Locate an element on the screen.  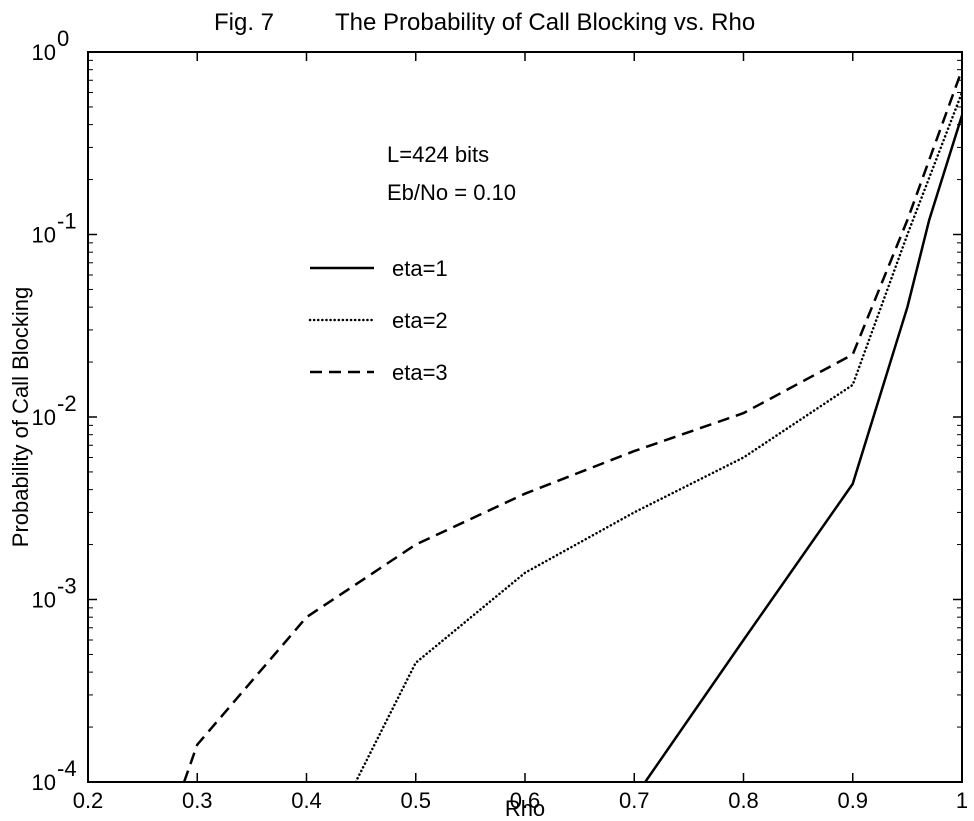
y-tick-exponent: -4 is located at coordinates (67, 768).